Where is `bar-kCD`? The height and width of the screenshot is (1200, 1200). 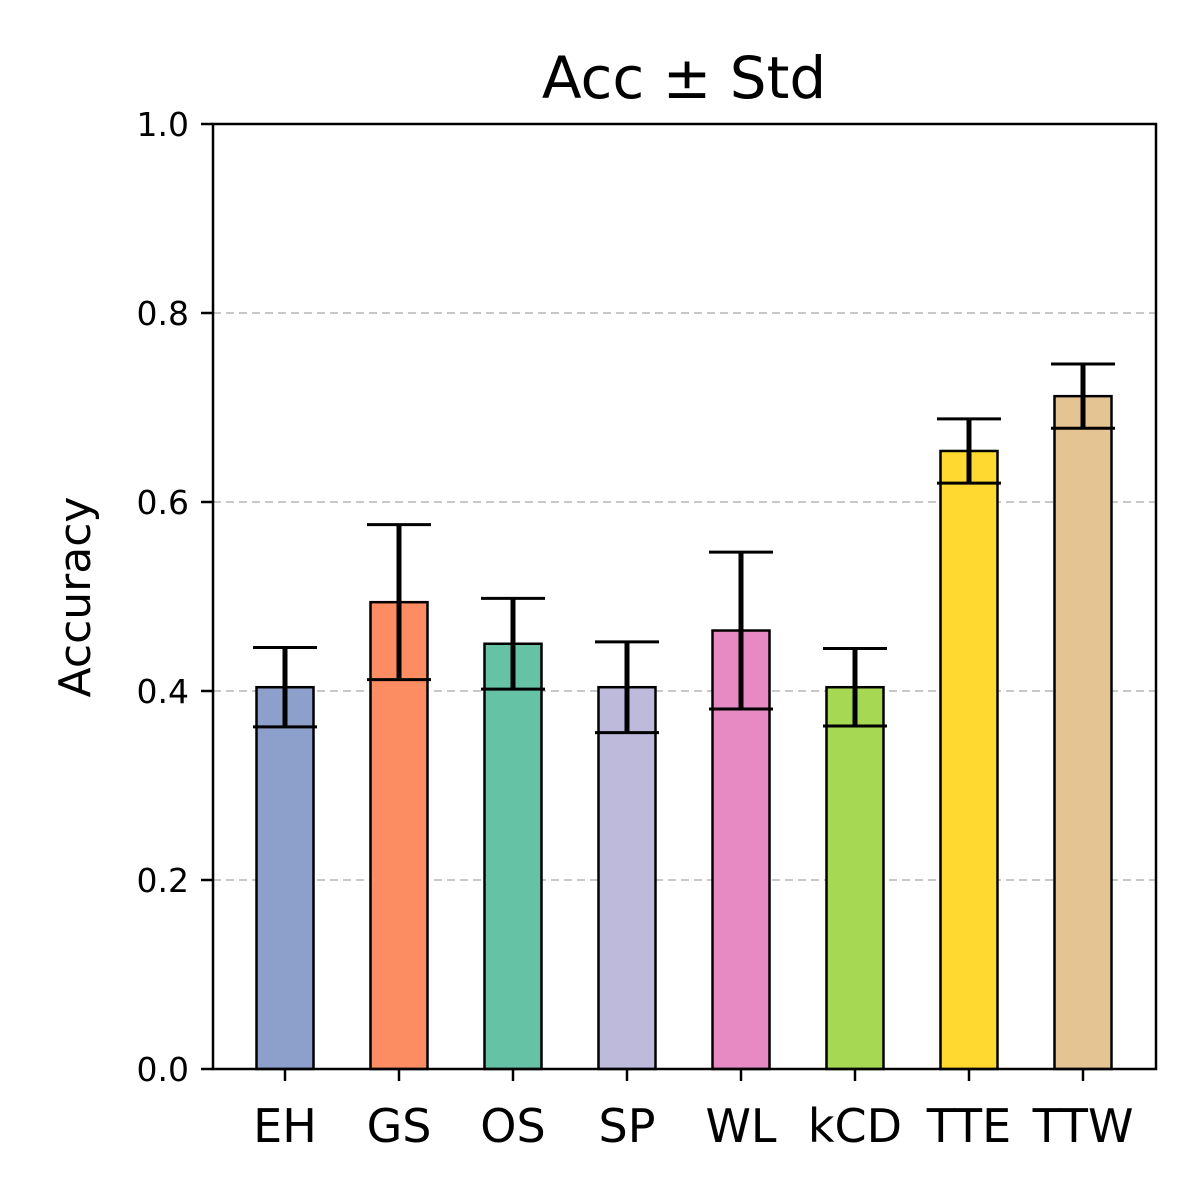
bar-kCD is located at coordinates (855, 878).